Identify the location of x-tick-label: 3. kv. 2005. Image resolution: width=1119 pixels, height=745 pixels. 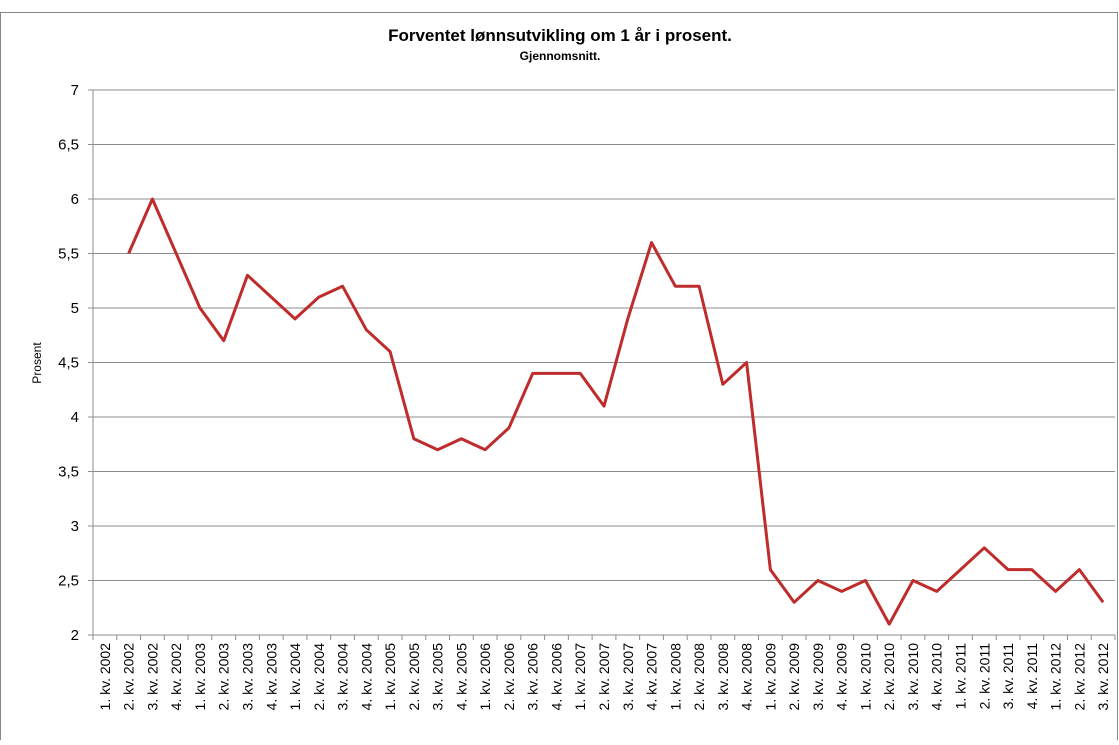
(438, 677).